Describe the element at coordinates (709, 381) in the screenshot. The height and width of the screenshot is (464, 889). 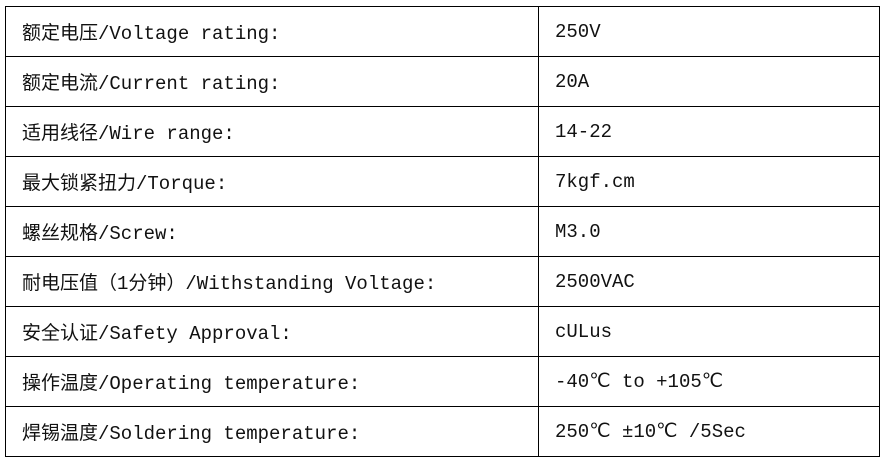
I see `spec-value: -40℃ to +105℃` at that location.